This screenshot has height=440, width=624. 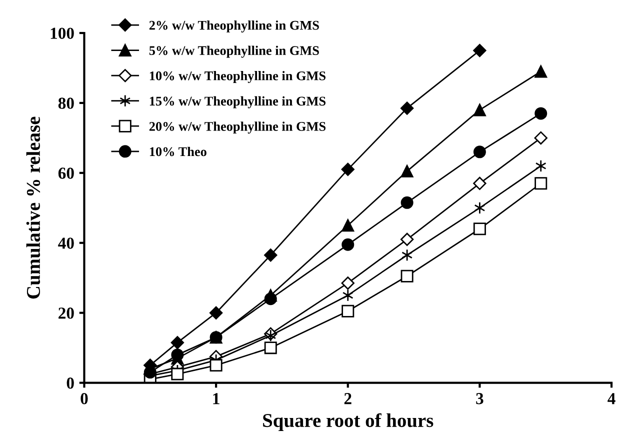 What do you see at coordinates (348, 398) in the screenshot?
I see `x-tick-label: 2` at bounding box center [348, 398].